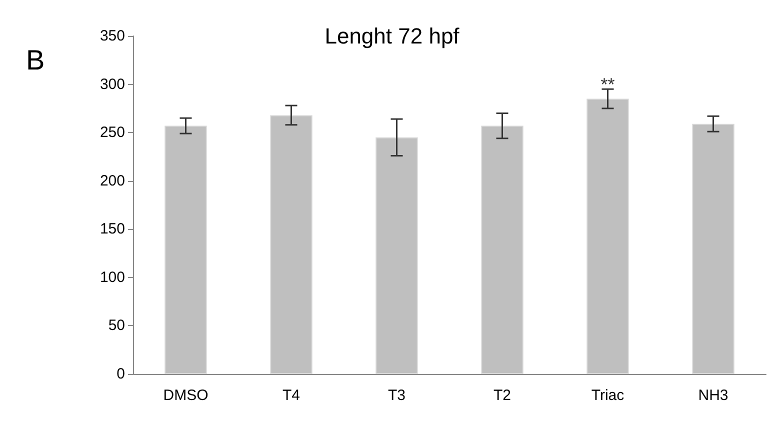  Describe the element at coordinates (112, 84) in the screenshot. I see `y-tick-label: 300` at that location.